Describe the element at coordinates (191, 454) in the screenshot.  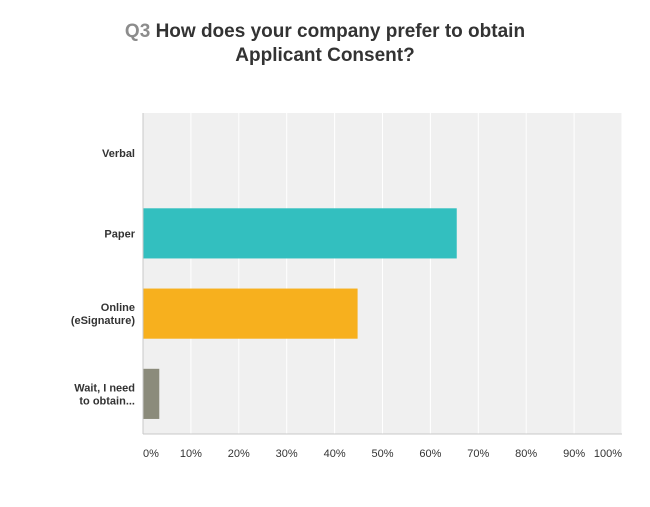
I see `x-tick-label: 10%` at that location.